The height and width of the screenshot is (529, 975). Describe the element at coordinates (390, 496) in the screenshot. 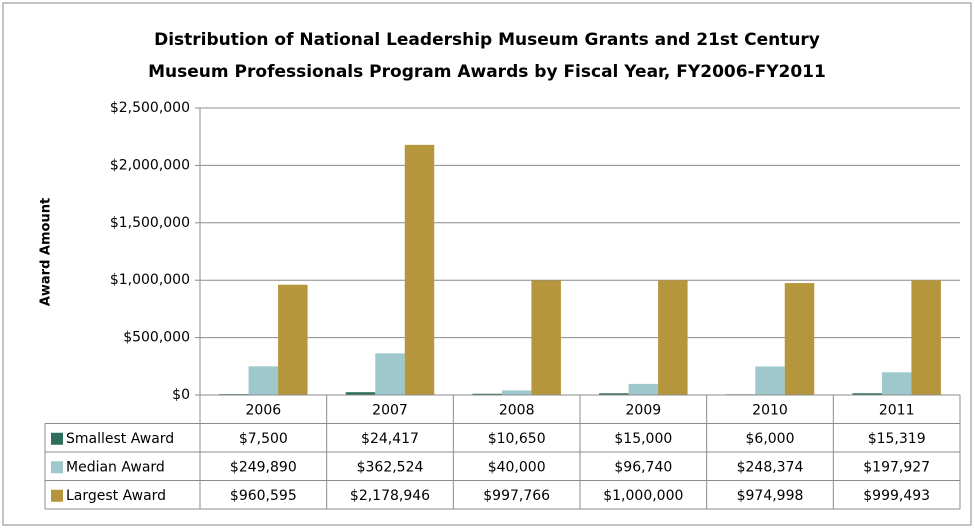

I see `table-value: $2,178,946` at that location.